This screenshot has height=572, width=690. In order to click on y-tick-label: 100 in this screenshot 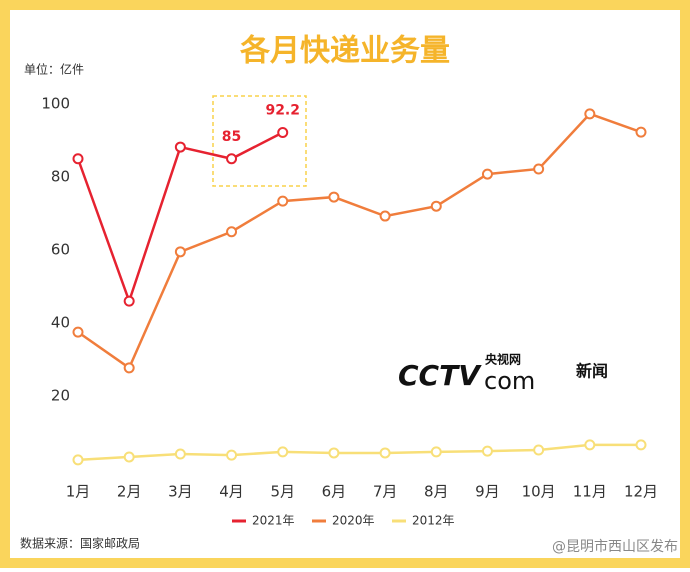, I will do `click(55, 104)`.